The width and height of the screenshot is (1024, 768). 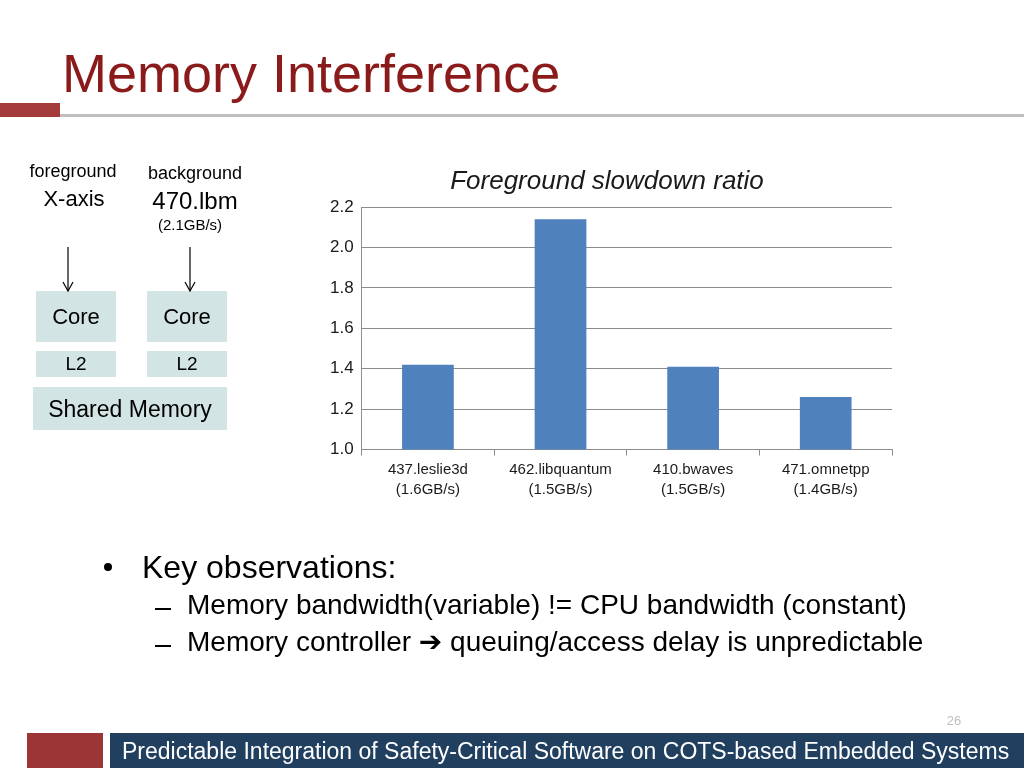 What do you see at coordinates (195, 201) in the screenshot?
I see `text: 470.lbm` at bounding box center [195, 201].